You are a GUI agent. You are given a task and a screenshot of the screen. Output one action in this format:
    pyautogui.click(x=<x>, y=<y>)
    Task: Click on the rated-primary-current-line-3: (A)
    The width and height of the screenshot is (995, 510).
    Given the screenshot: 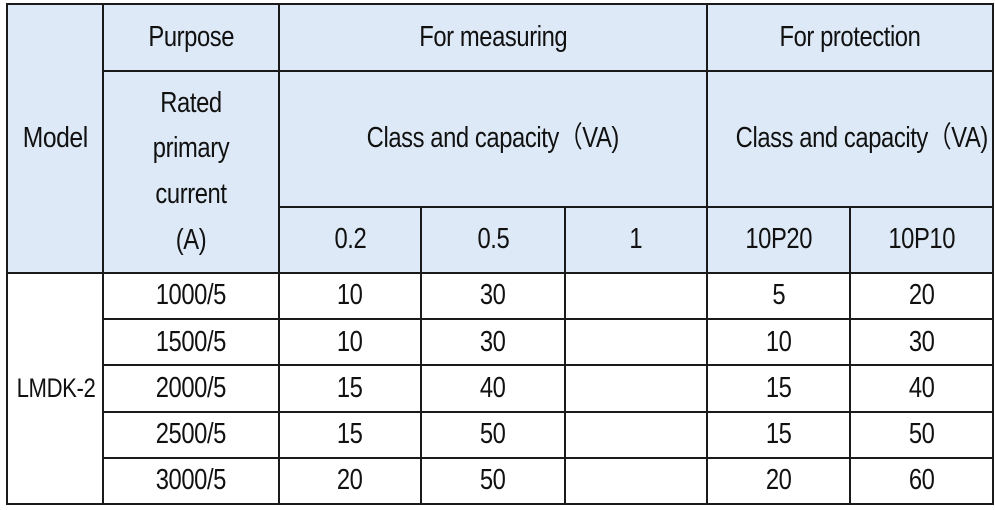 What is the action you would take?
    pyautogui.click(x=191, y=239)
    